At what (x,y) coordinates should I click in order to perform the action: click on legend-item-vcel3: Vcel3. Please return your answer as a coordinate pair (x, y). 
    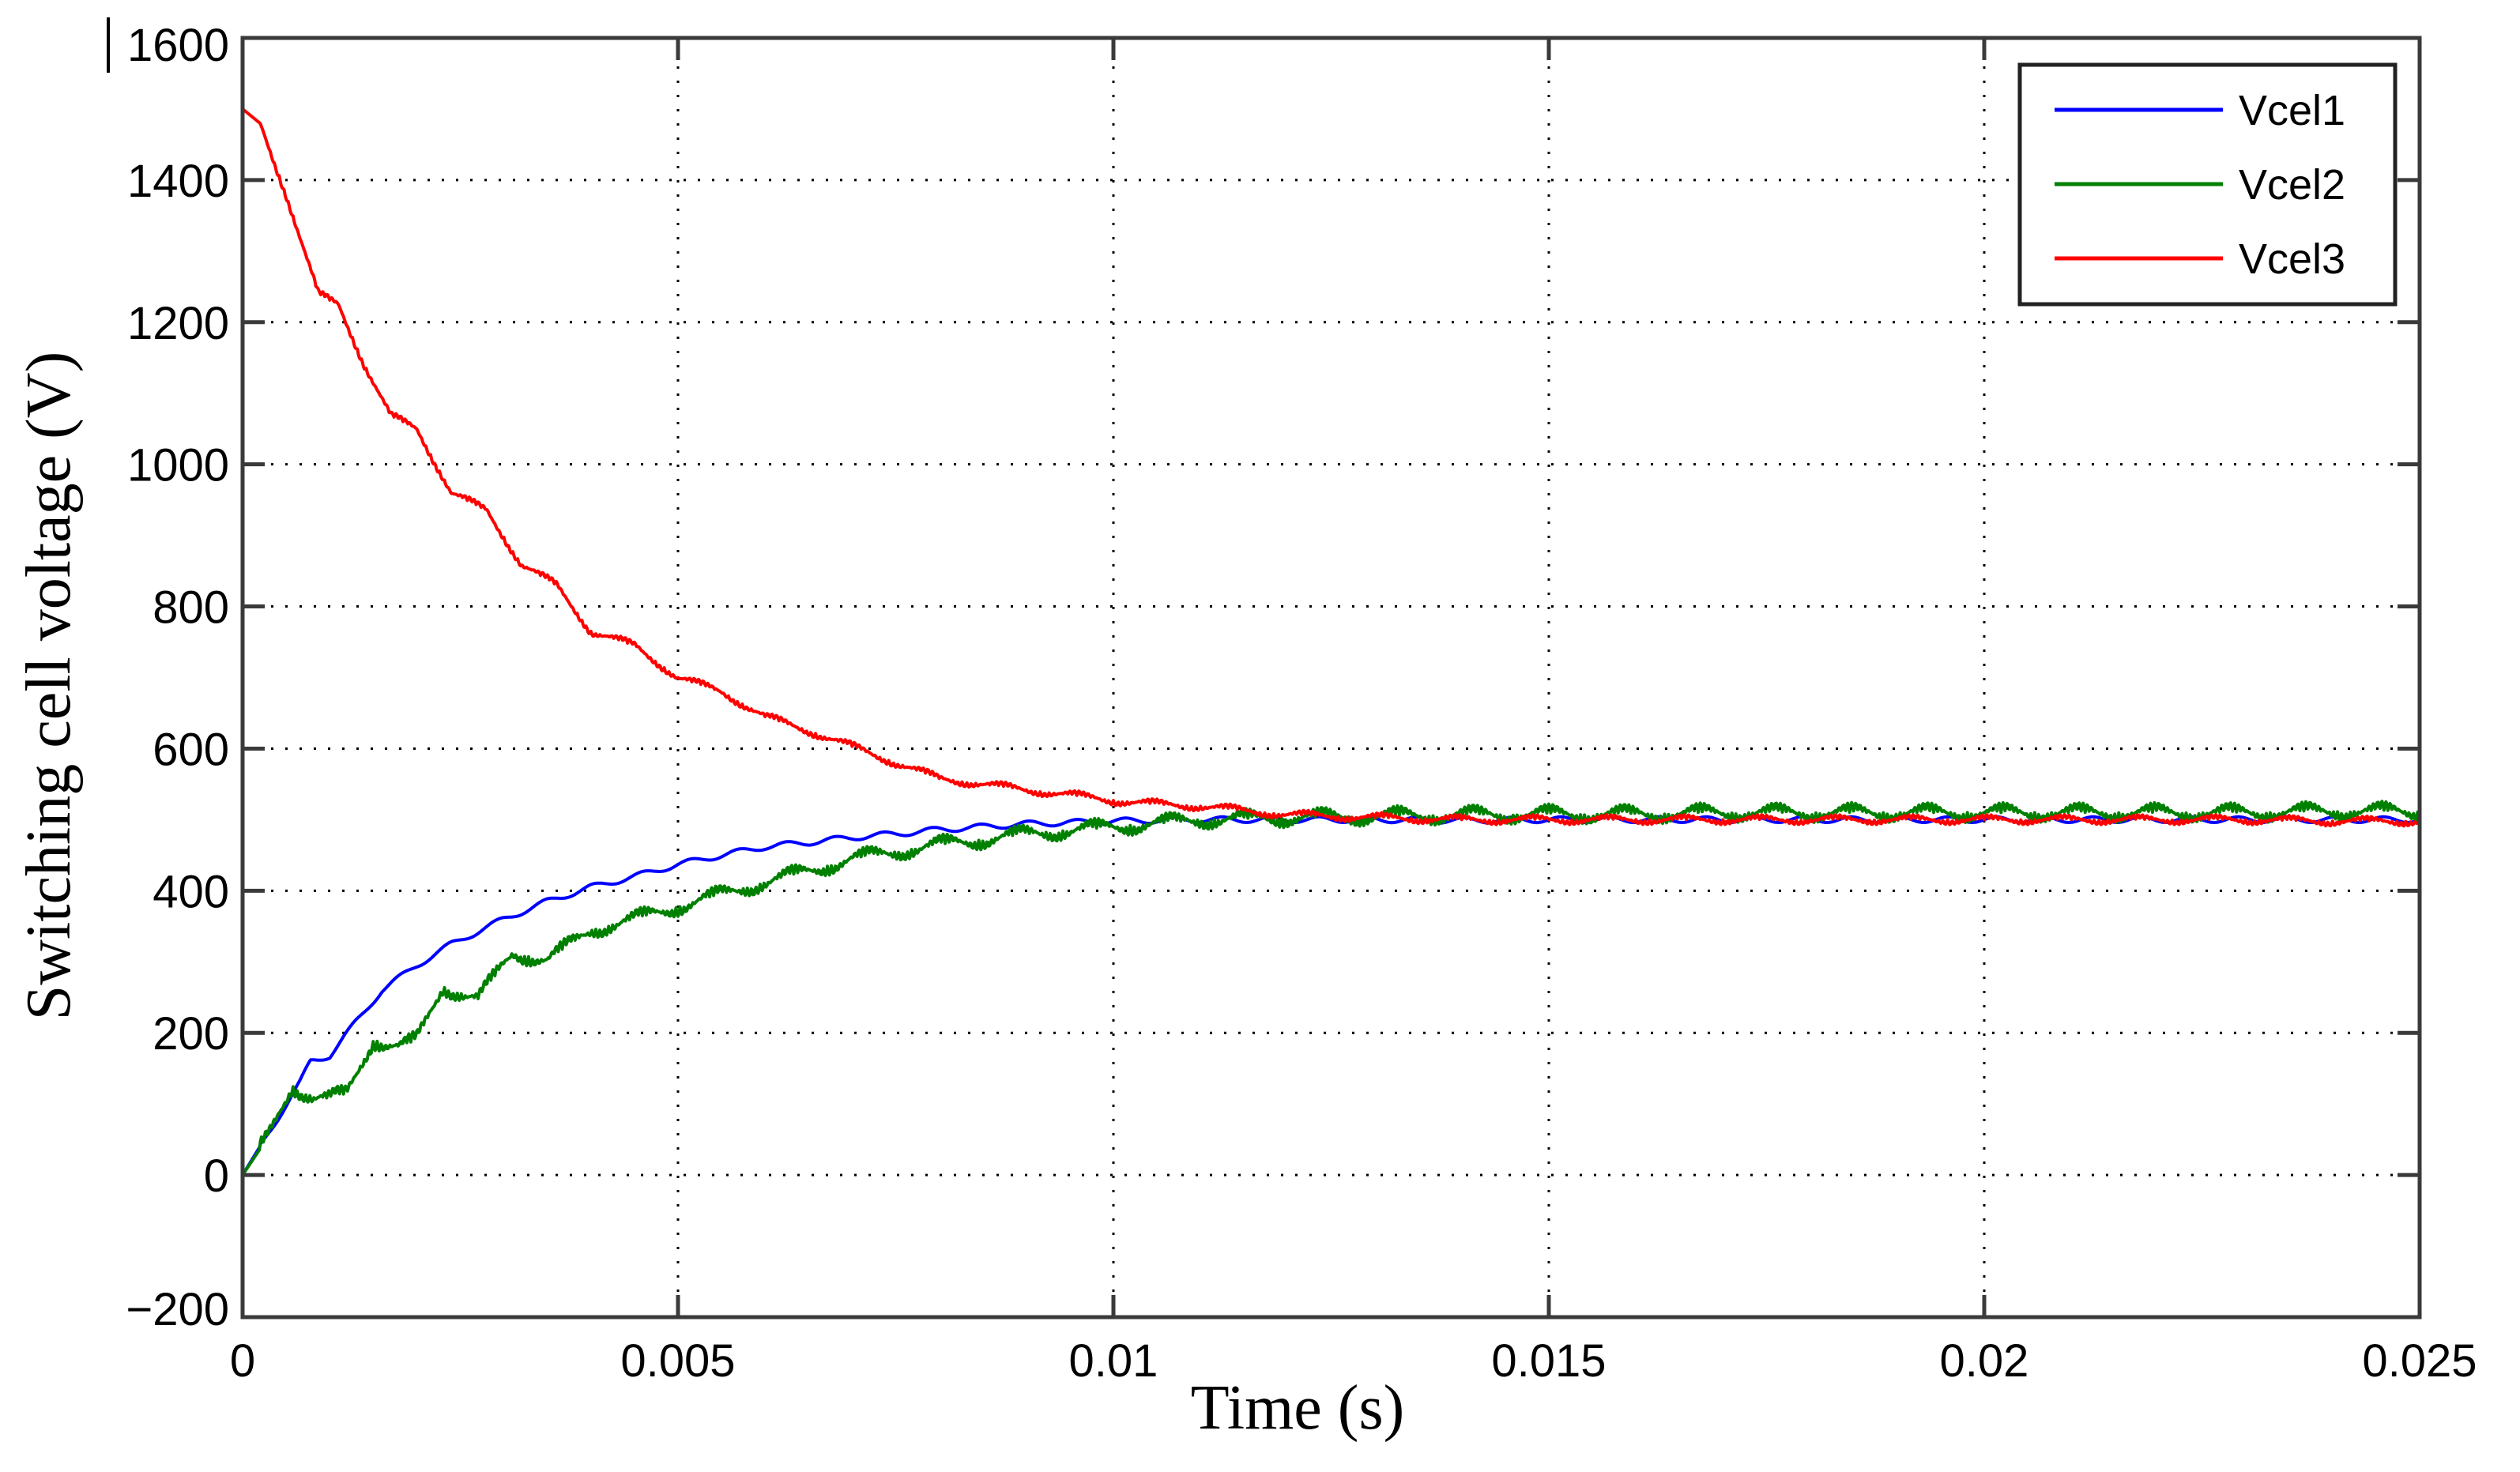
    Looking at the image, I should click on (2200, 259).